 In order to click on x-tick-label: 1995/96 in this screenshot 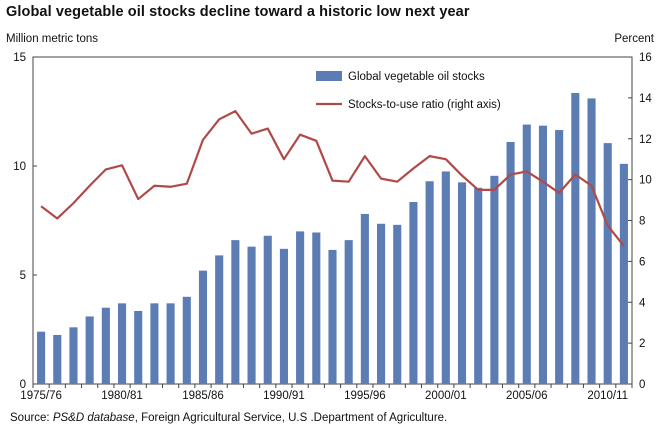, I will do `click(365, 396)`.